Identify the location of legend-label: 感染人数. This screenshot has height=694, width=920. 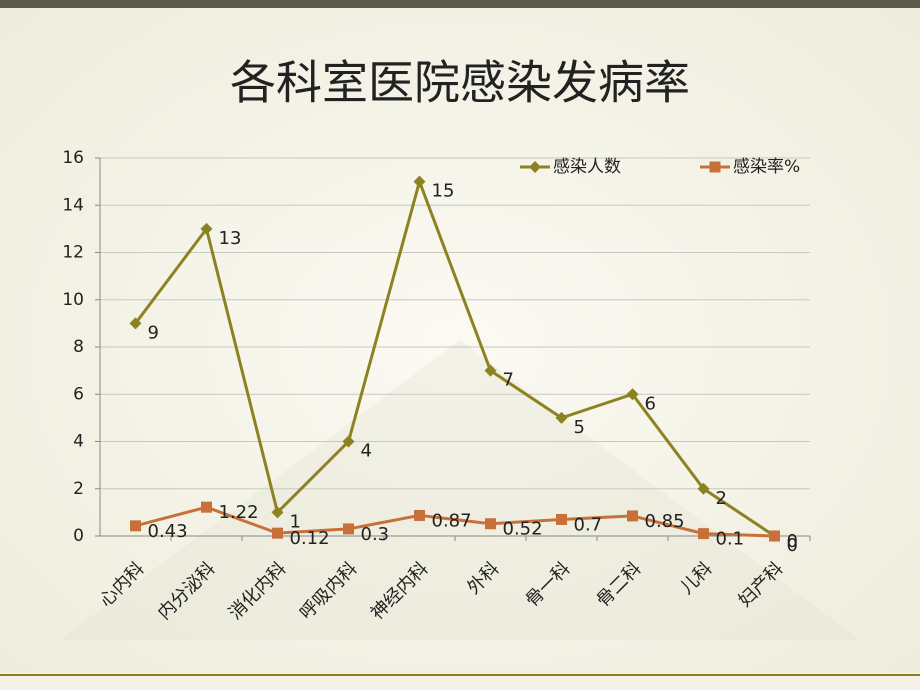
(587, 167).